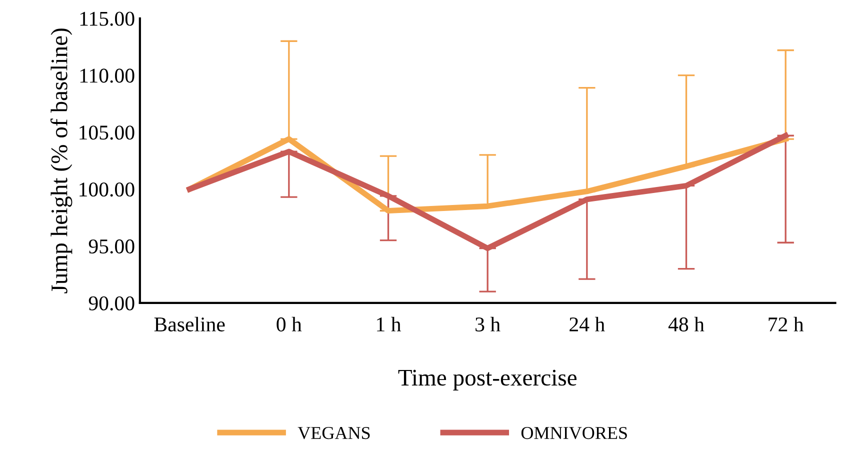 The height and width of the screenshot is (459, 848). I want to click on legend-label: VEGANS, so click(334, 433).